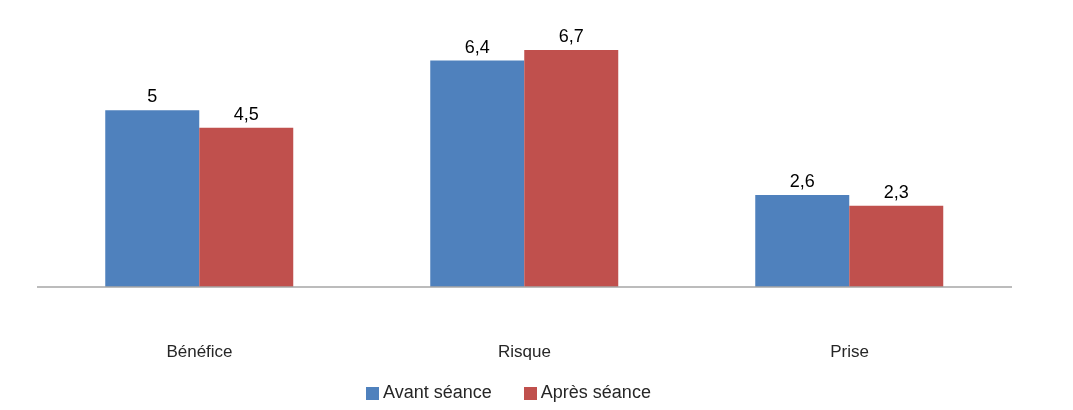 The width and height of the screenshot is (1073, 410). Describe the element at coordinates (849, 351) in the screenshot. I see `x-tick-label: Prise` at that location.